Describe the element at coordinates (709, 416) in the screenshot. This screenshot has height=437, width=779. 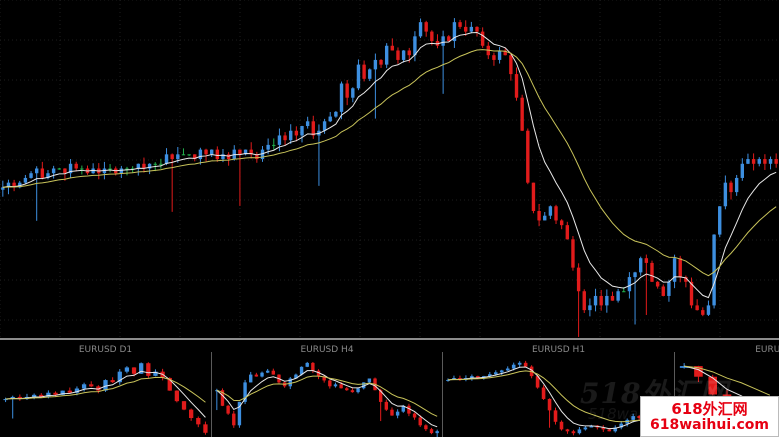
I see `site-badge: 618外汇网 618waihui.com` at that location.